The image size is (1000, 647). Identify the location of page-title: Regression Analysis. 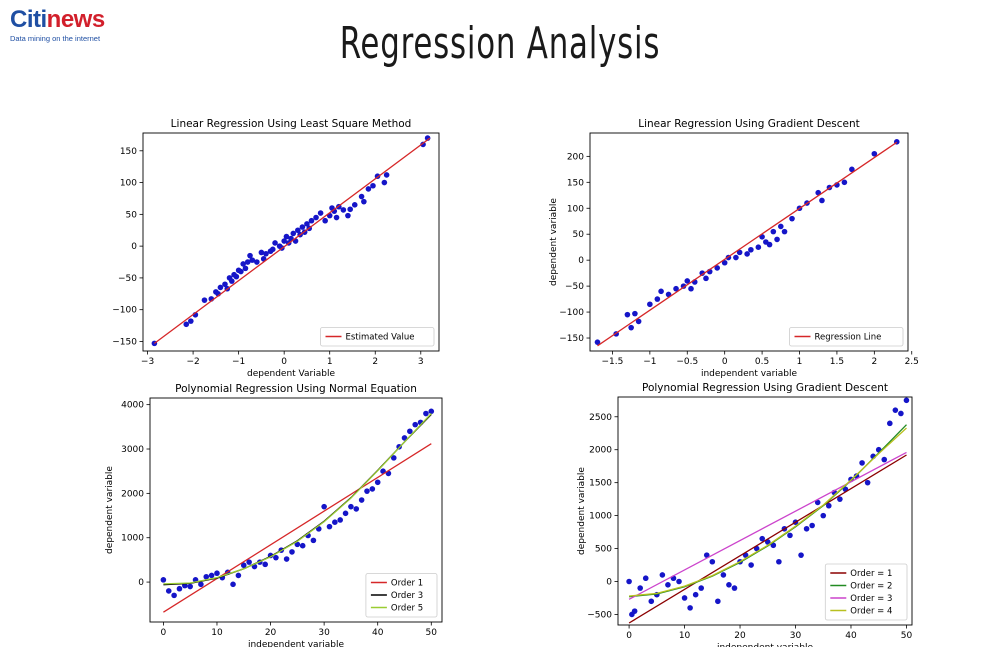
(500, 43).